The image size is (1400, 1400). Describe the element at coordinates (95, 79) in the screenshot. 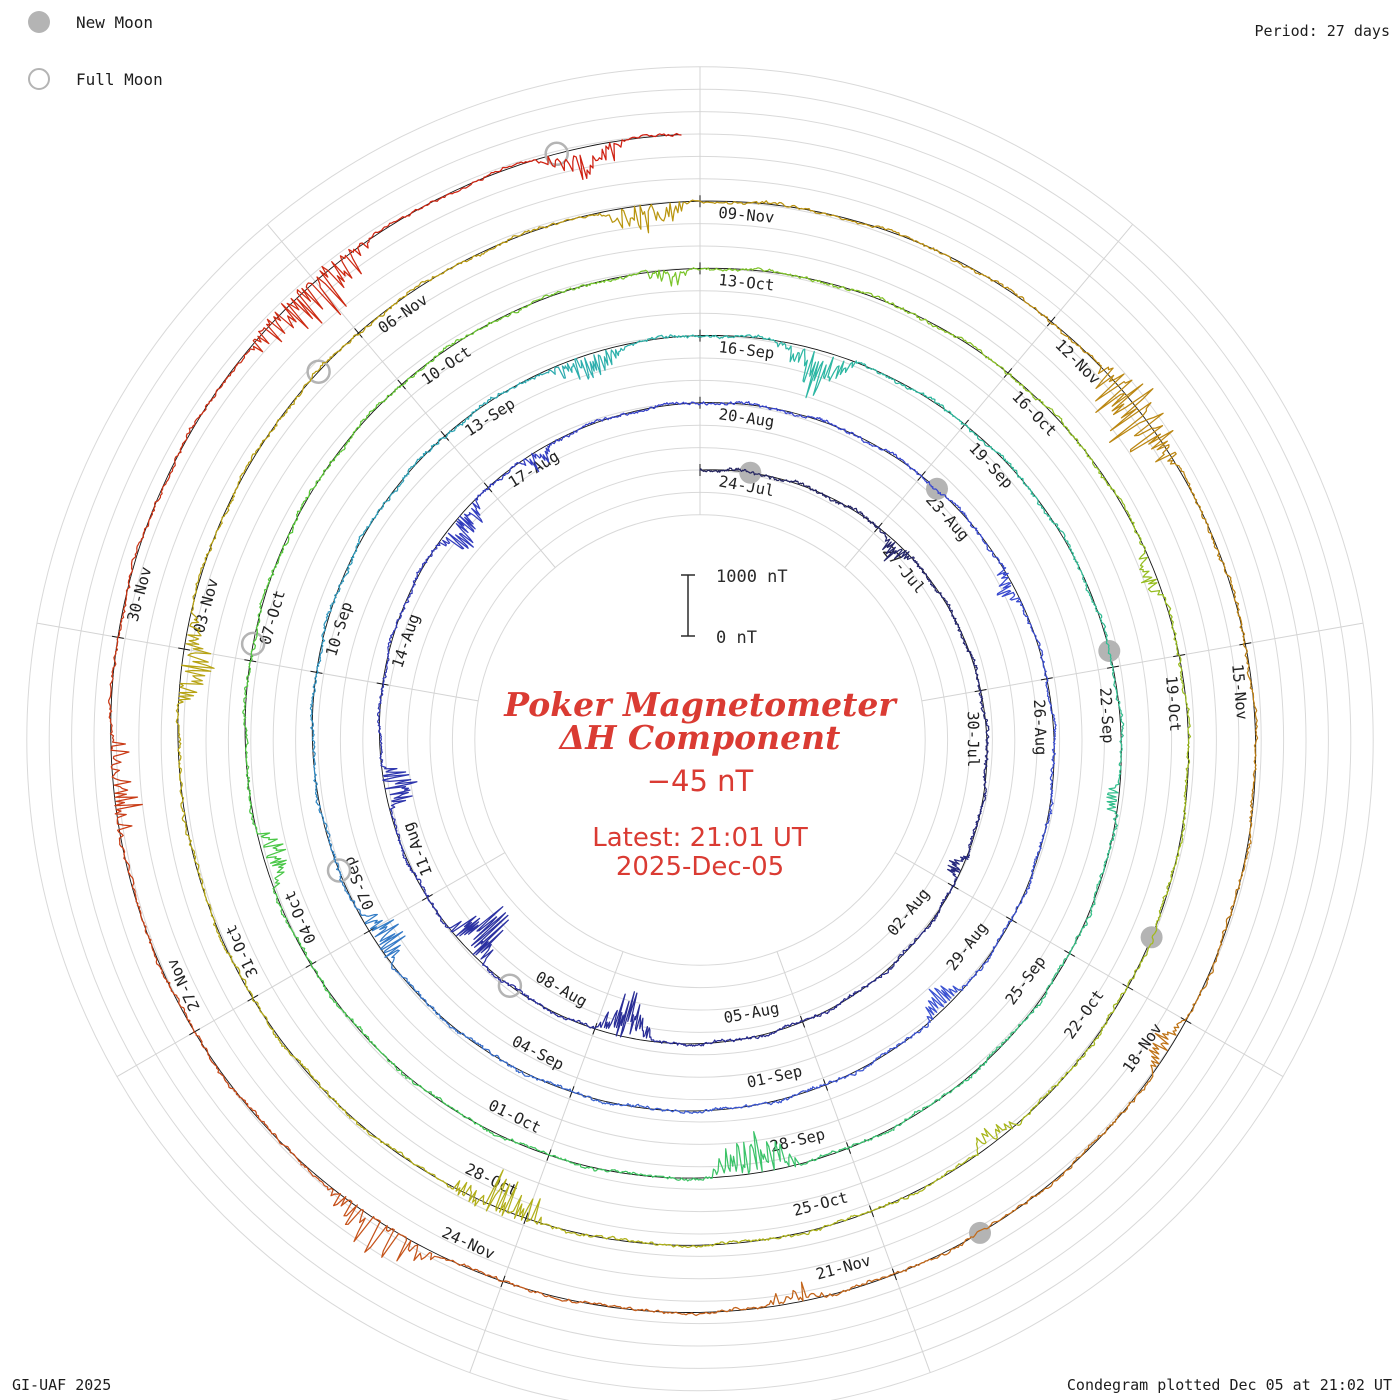

I see `legend-row-full-moon: Full Moon` at that location.